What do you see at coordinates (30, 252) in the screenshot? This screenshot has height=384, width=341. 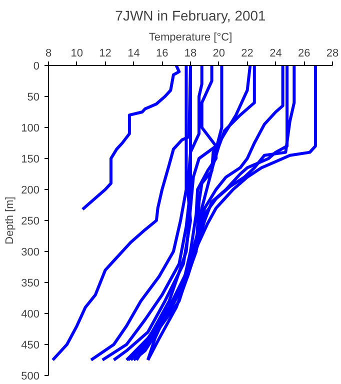 I see `y-tick-label: 300` at bounding box center [30, 252].